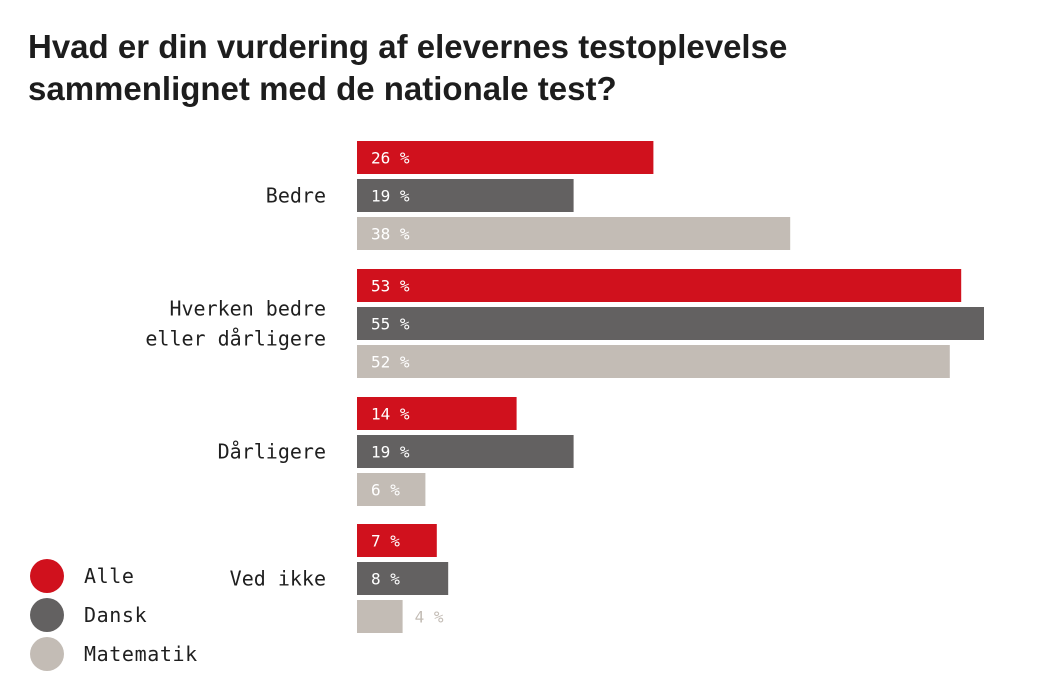  I want to click on category-label: Bedre, so click(296, 196).